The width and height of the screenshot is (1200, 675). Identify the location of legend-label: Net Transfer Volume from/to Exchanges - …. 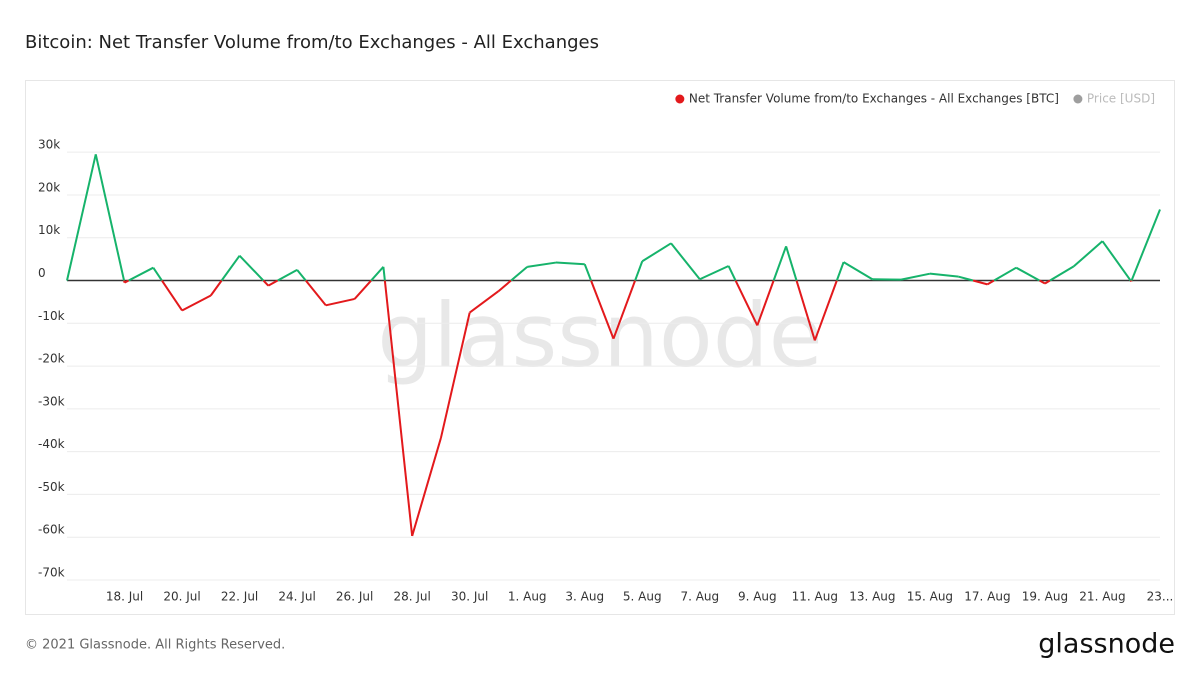
(874, 99).